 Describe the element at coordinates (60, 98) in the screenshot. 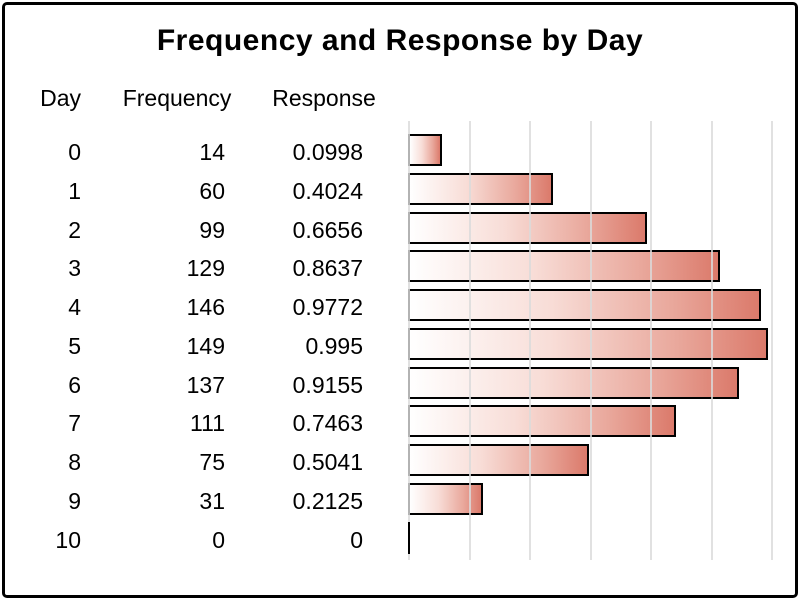

I see `header-day: Day` at that location.